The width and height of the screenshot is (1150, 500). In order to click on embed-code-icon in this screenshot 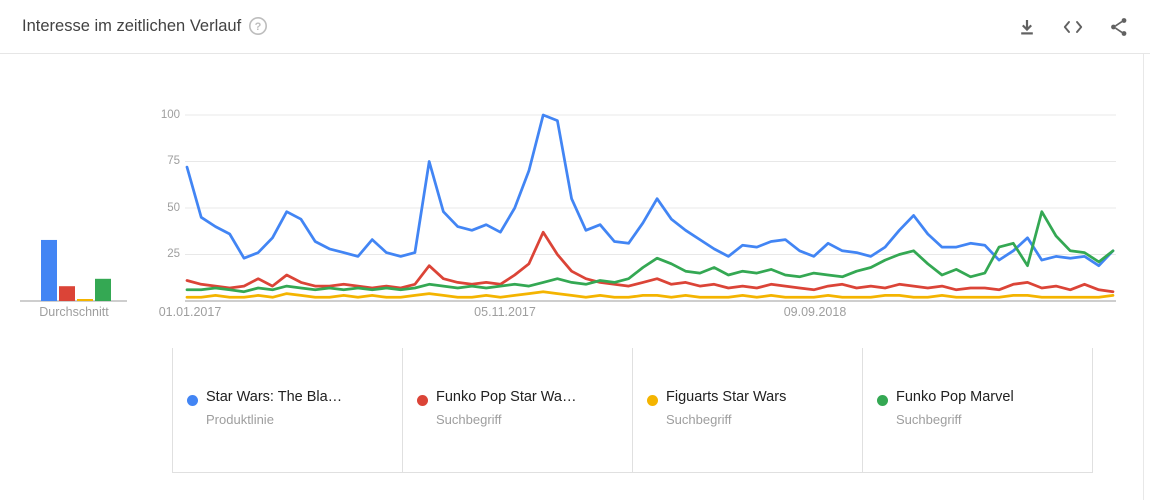, I will do `click(1073, 26)`.